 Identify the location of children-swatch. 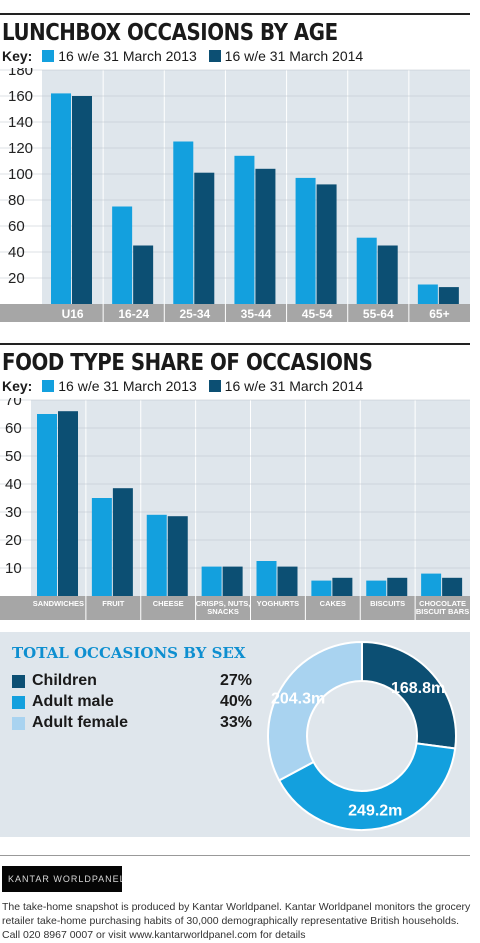
(18, 681).